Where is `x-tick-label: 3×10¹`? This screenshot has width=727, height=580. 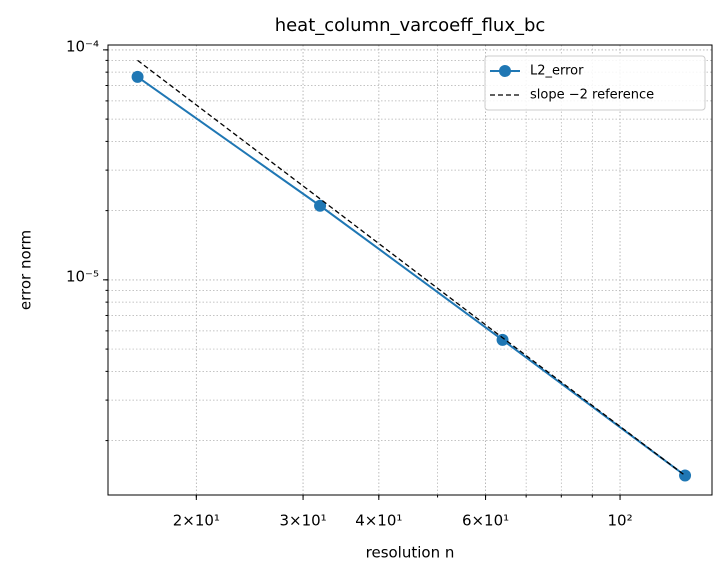
x-tick-label: 3×10¹ is located at coordinates (302, 521).